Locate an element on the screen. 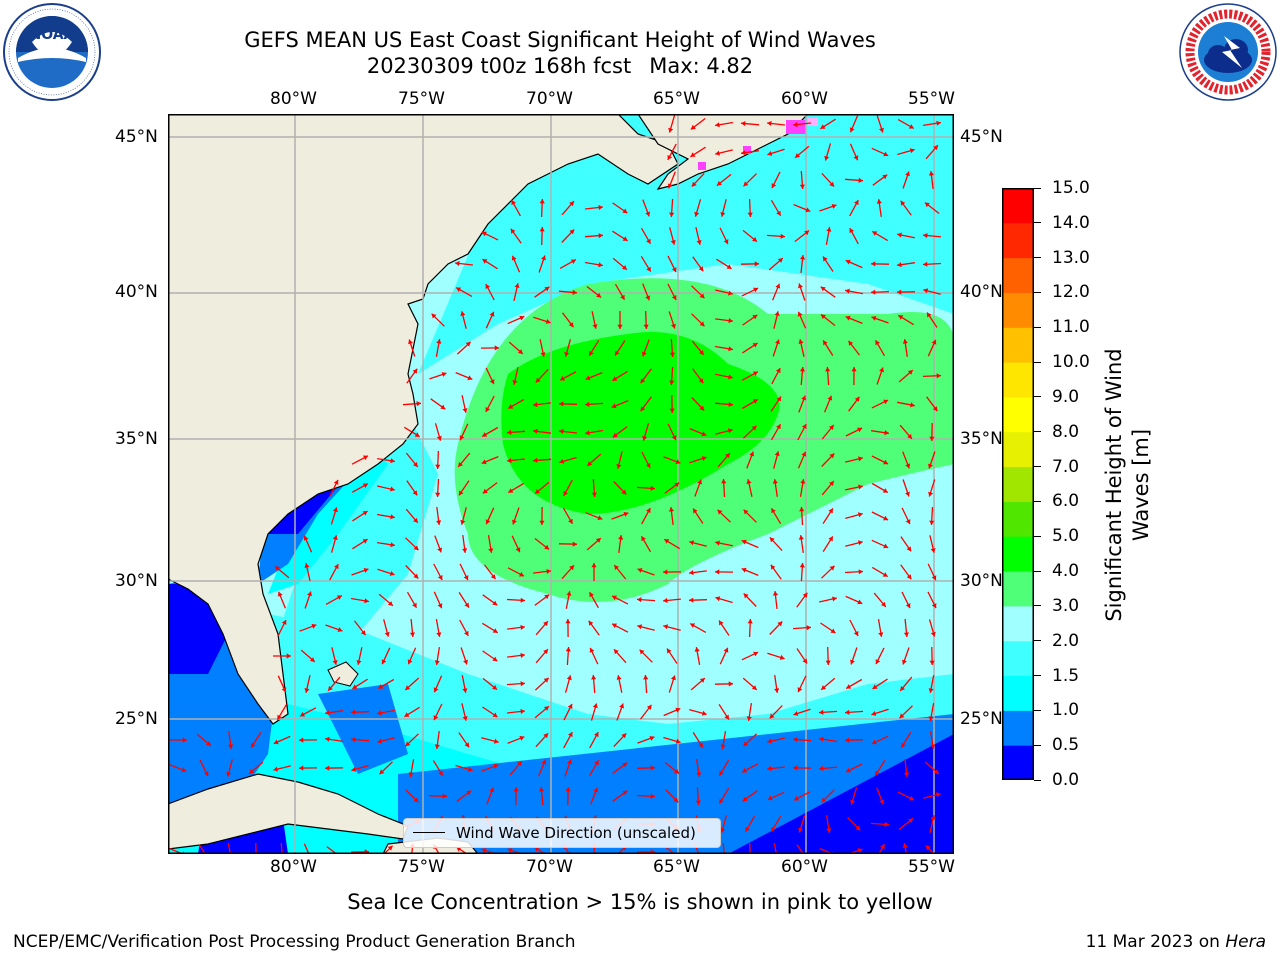 The height and width of the screenshot is (960, 1280). wave-zone-1-0m-coast is located at coordinates (328, 519).